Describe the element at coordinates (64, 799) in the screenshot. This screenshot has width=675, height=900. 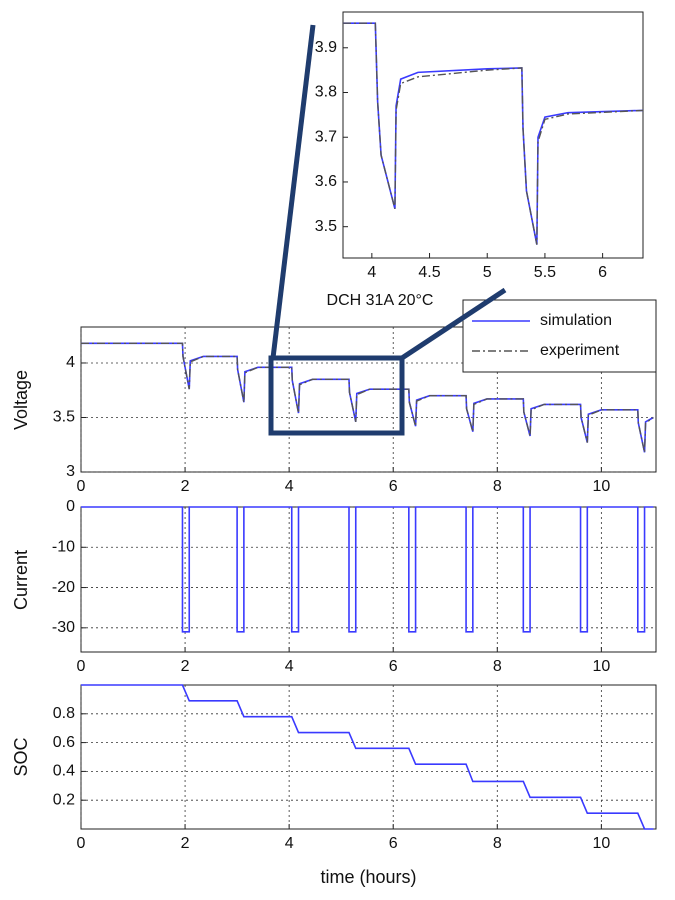
I see `y-tick-label: 0.2` at that location.